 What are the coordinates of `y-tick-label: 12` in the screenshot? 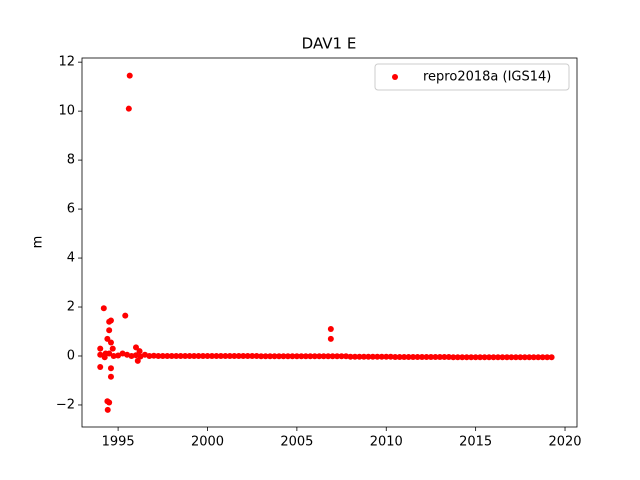 It's located at (66, 62).